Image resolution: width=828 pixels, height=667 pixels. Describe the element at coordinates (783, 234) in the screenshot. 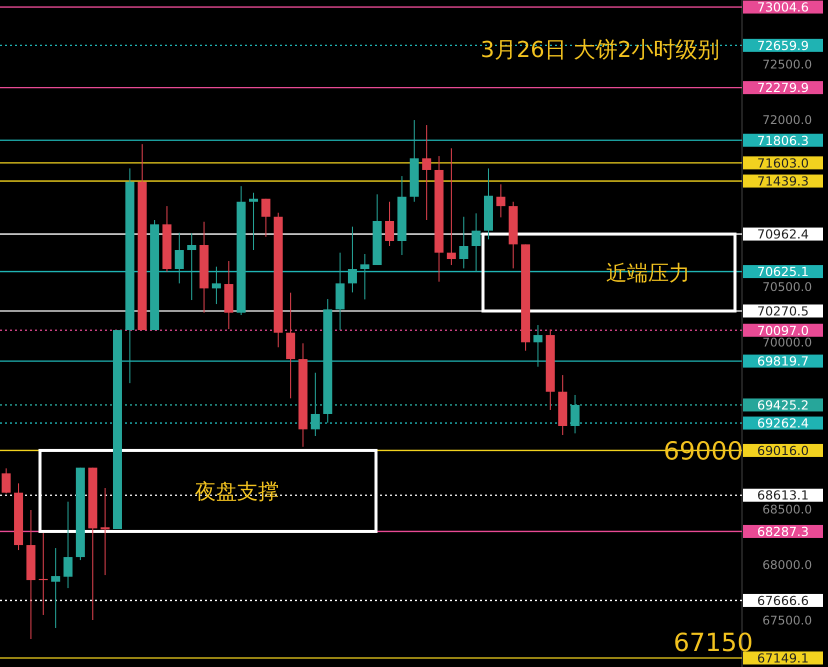

I see `ref-line-label: 70962.4` at that location.